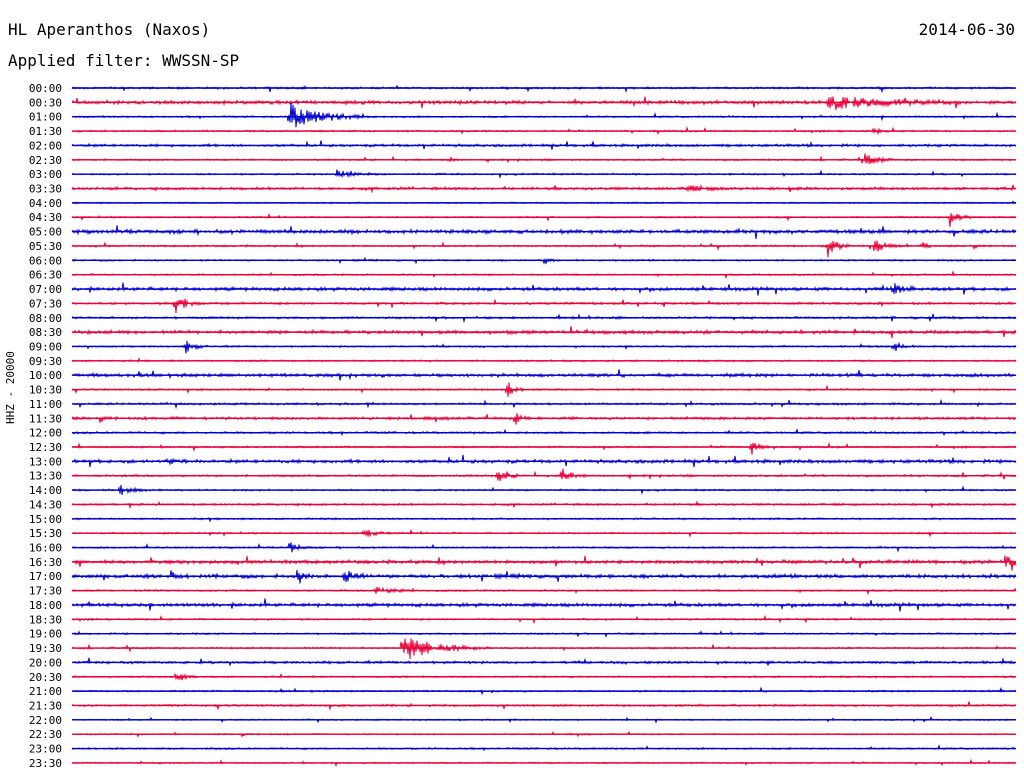 The width and height of the screenshot is (1024, 780). Describe the element at coordinates (45, 691) in the screenshot. I see `trace-time-label: 21:00` at that location.